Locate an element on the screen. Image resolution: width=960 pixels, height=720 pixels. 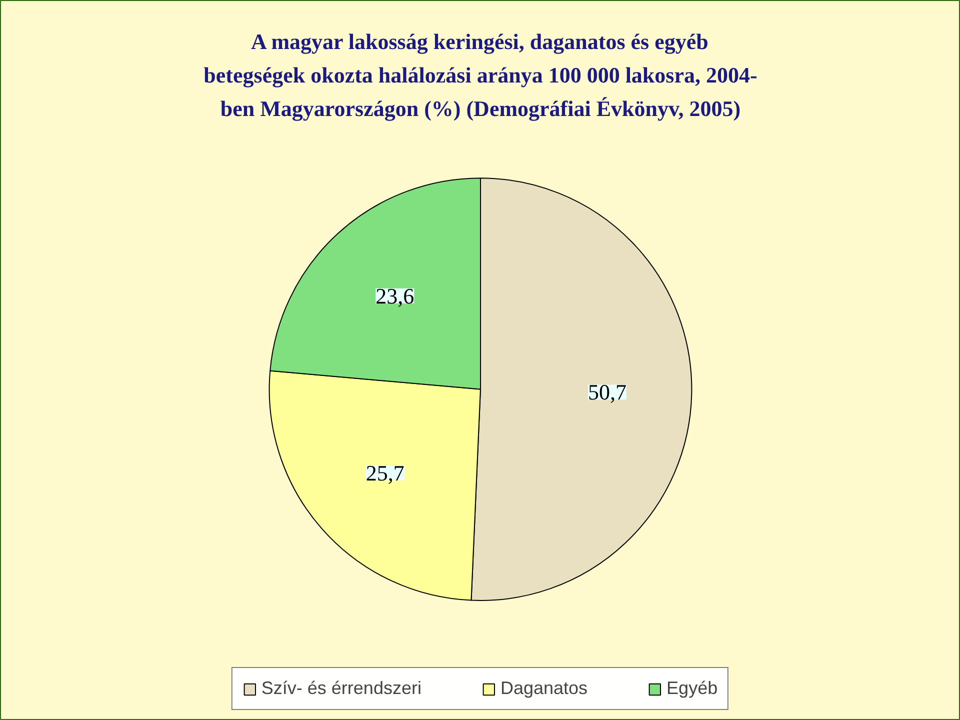
legend-label: Daganatos is located at coordinates (544, 688).